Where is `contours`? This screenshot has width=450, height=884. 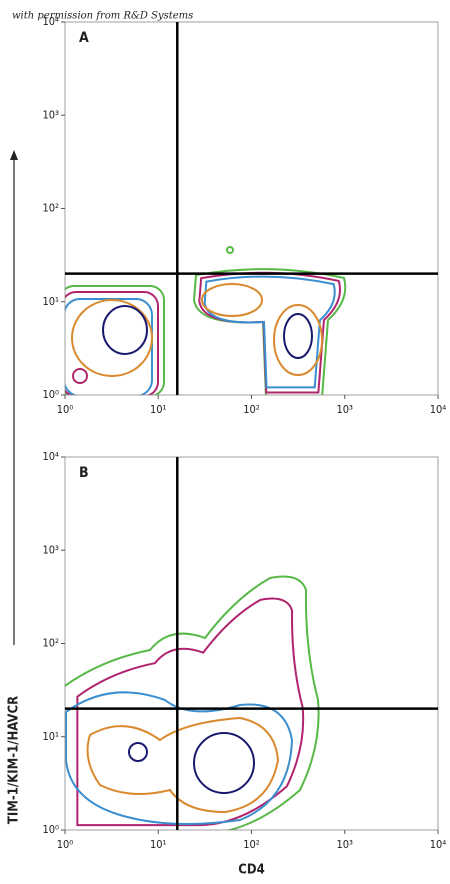
contours is located at coordinates (202, 322).